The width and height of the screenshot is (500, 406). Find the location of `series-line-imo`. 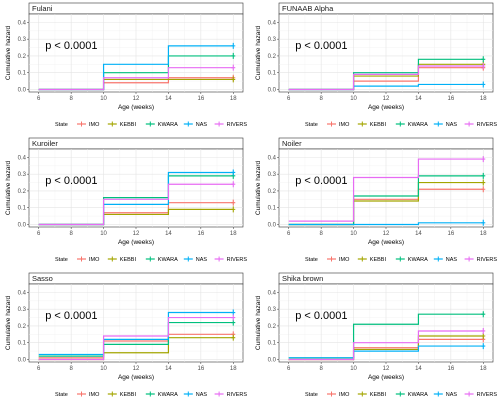

series-line-imo is located at coordinates (136, 346).